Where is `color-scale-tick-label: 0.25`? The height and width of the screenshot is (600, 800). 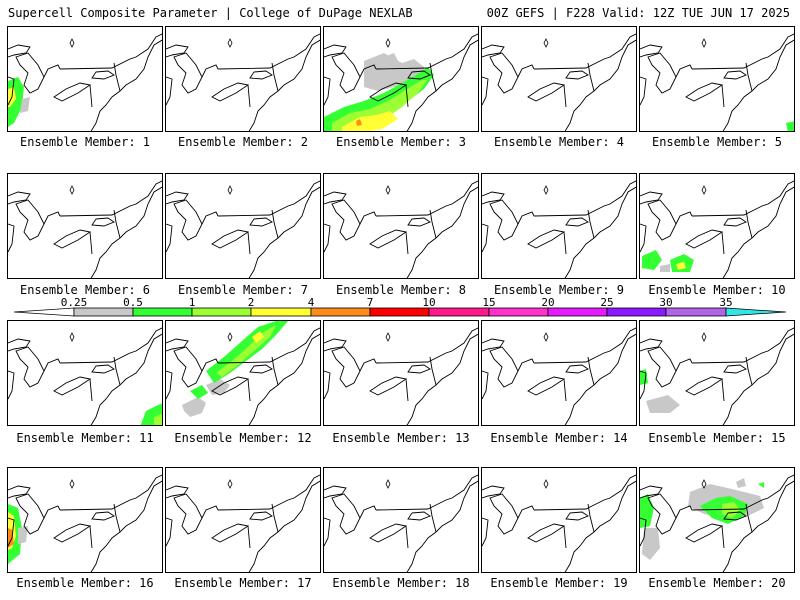
color-scale-tick-label: 0.25 is located at coordinates (74, 302).